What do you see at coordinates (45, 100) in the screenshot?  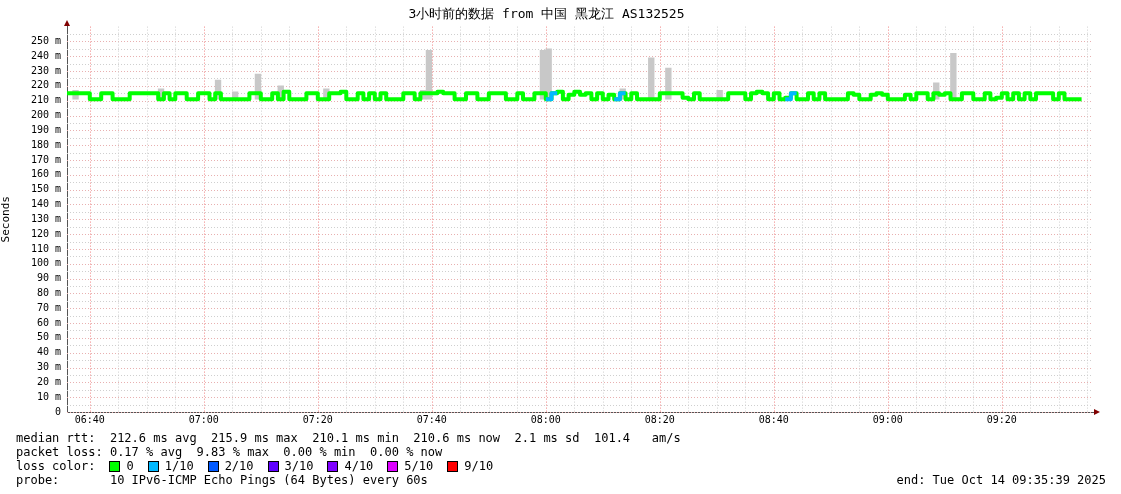 I see `y-tick-label: 210 m` at bounding box center [45, 100].